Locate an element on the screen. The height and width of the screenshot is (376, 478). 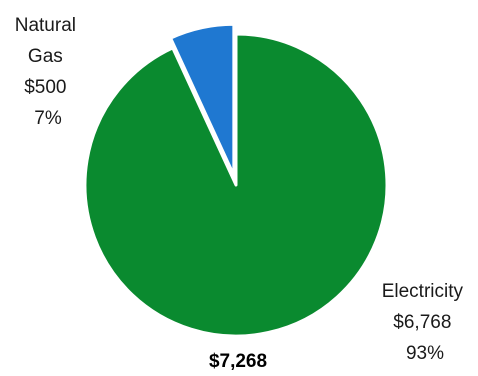
natural-gas-percent-label: 7% is located at coordinates (48, 118).